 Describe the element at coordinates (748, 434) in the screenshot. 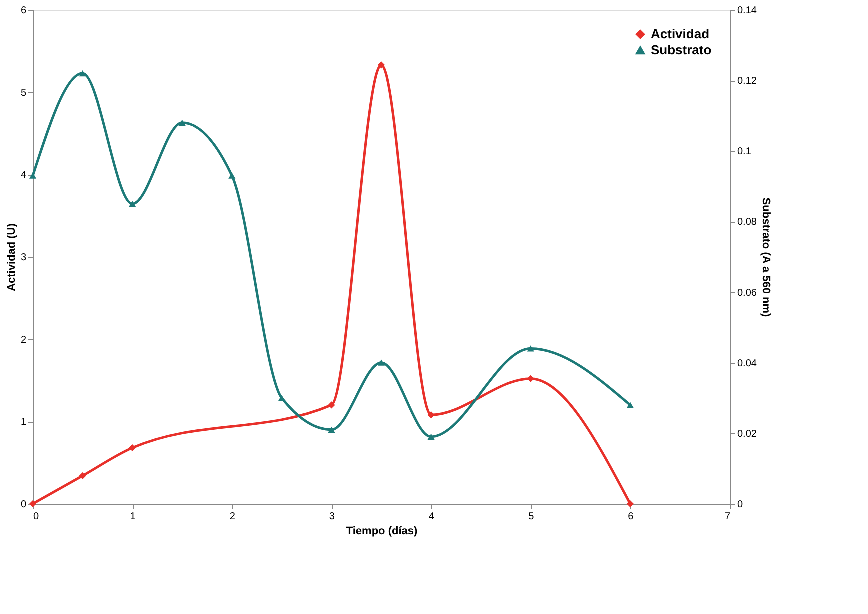

I see `y2-tick-label: 0.02` at that location.